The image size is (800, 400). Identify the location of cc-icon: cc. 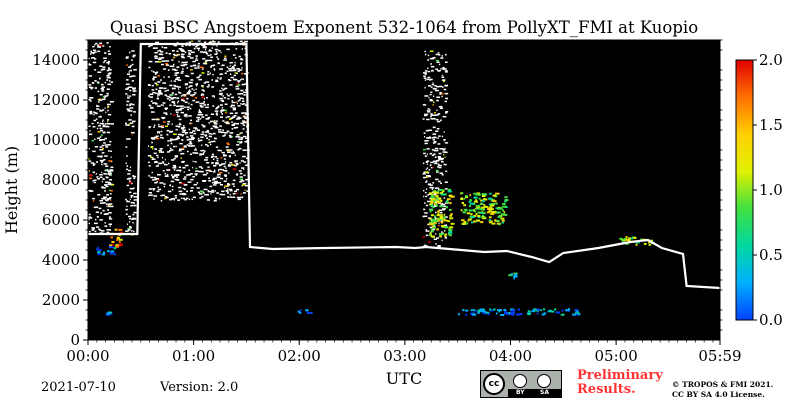
(494, 384).